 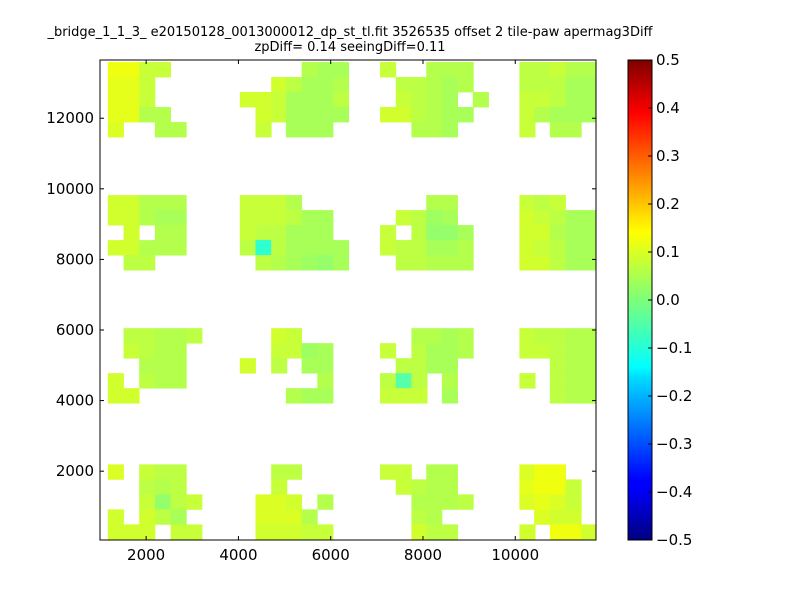 What do you see at coordinates (238, 555) in the screenshot?
I see `x-tick-label: 4000` at bounding box center [238, 555].